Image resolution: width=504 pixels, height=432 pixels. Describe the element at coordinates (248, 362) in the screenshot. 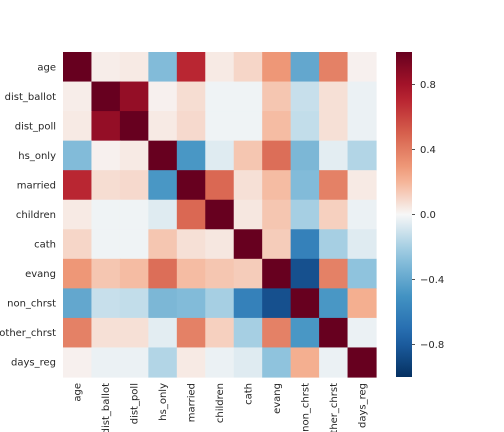

I see `heatmap-cell-days_reg-cath` at that location.